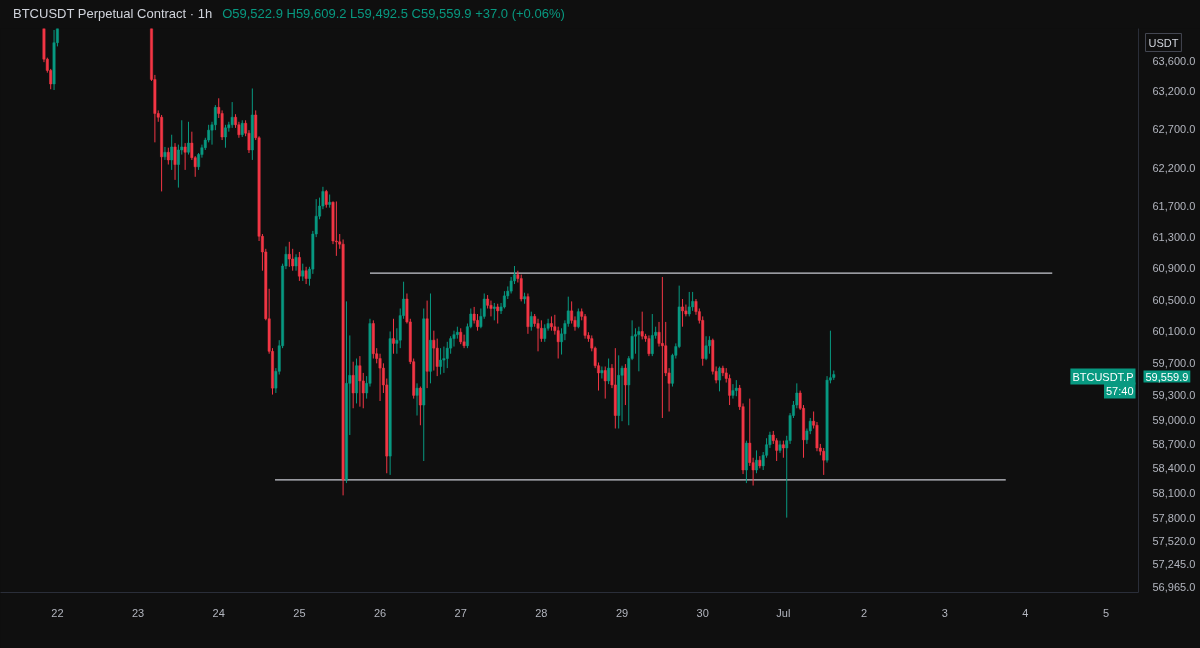  What do you see at coordinates (1174, 492) in the screenshot?
I see `y-tick-label: 58,100.0` at bounding box center [1174, 492].